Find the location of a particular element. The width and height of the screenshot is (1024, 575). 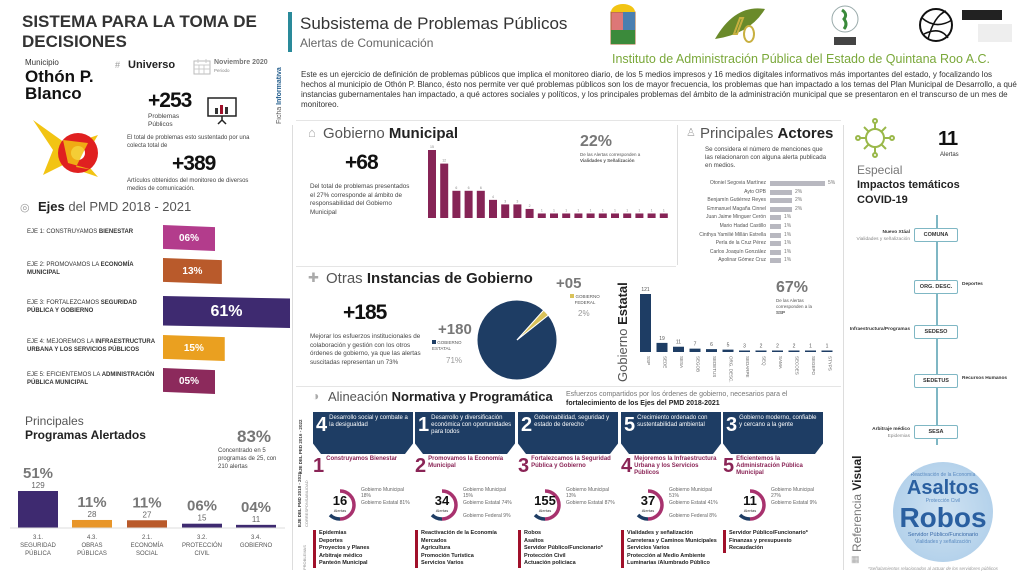

virus-icon is located at coordinates (875, 138).